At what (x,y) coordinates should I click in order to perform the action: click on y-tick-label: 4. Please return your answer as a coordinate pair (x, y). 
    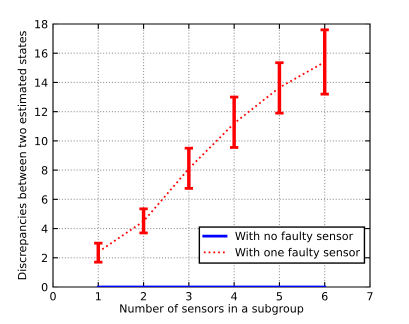
    Looking at the image, I should click on (45, 228).